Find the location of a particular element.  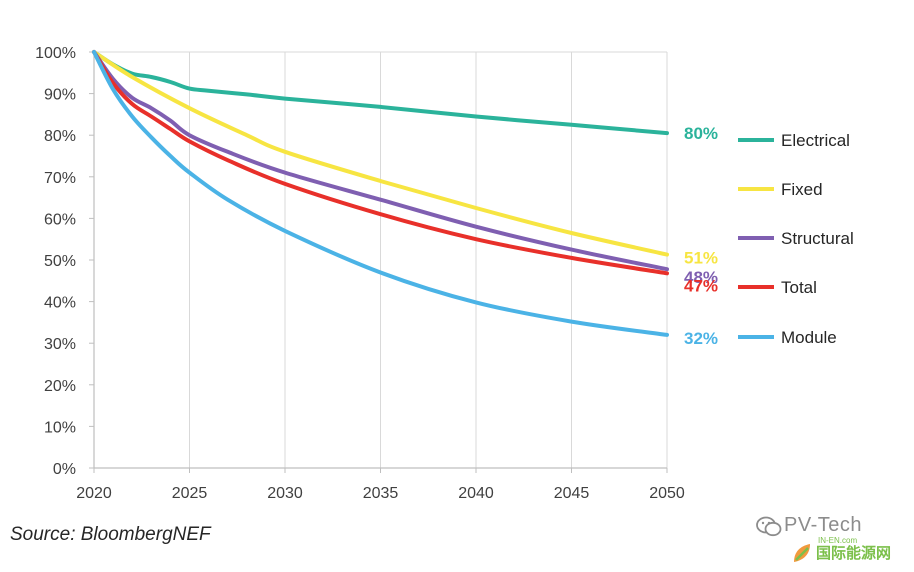

legend-label-module: Module is located at coordinates (809, 337).